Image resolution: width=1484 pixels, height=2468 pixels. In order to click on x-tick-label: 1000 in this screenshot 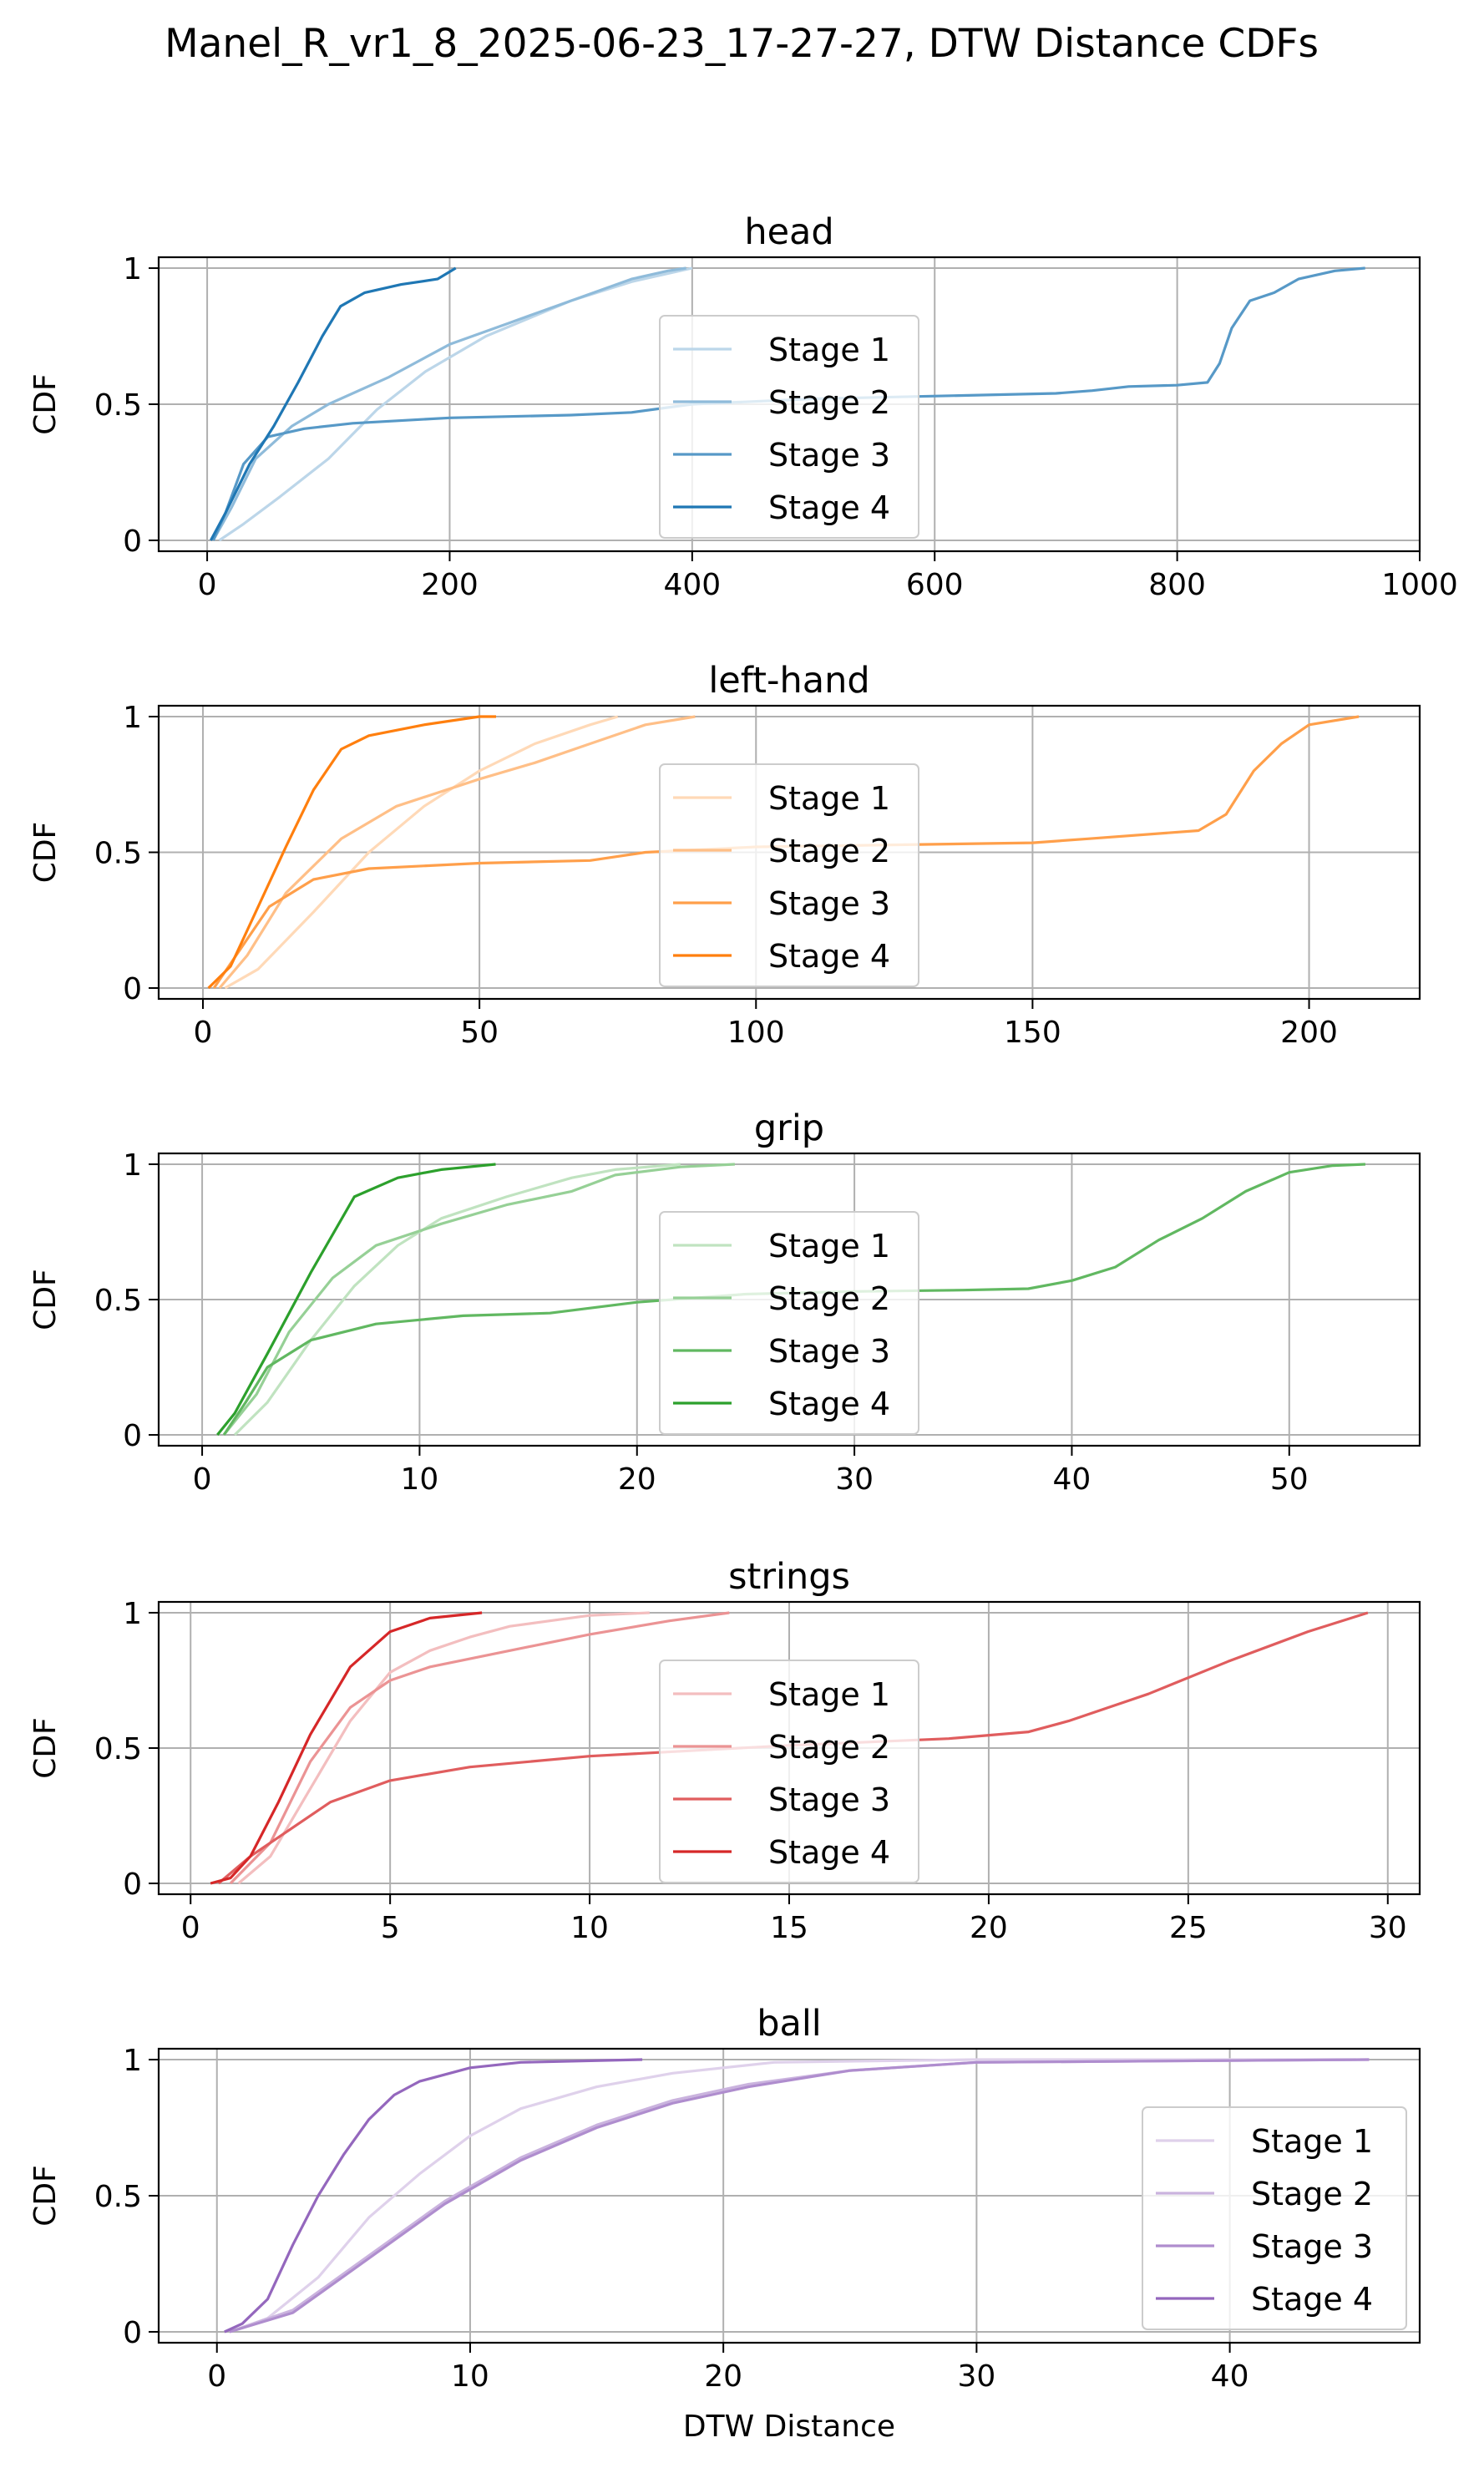, I will do `click(1419, 585)`.